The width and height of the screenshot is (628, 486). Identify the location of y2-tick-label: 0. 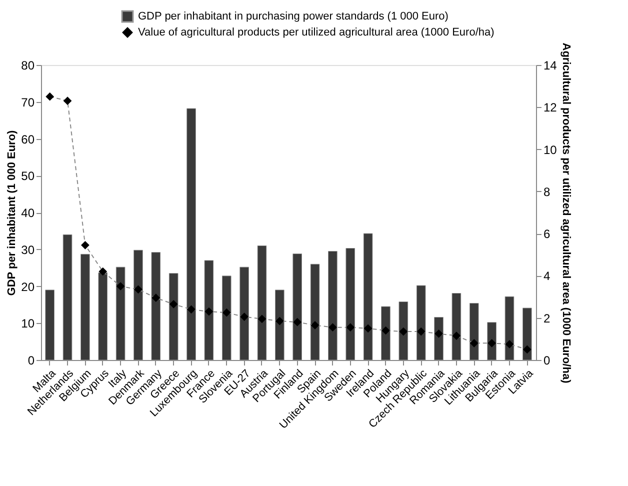
(547, 361).